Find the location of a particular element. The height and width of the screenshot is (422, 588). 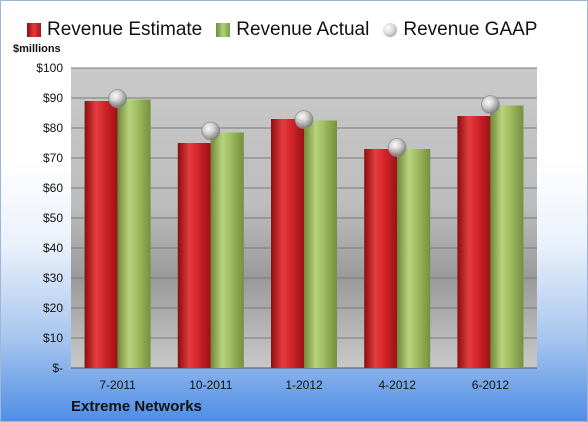

y-tick-label: $30 is located at coordinates (53, 278).